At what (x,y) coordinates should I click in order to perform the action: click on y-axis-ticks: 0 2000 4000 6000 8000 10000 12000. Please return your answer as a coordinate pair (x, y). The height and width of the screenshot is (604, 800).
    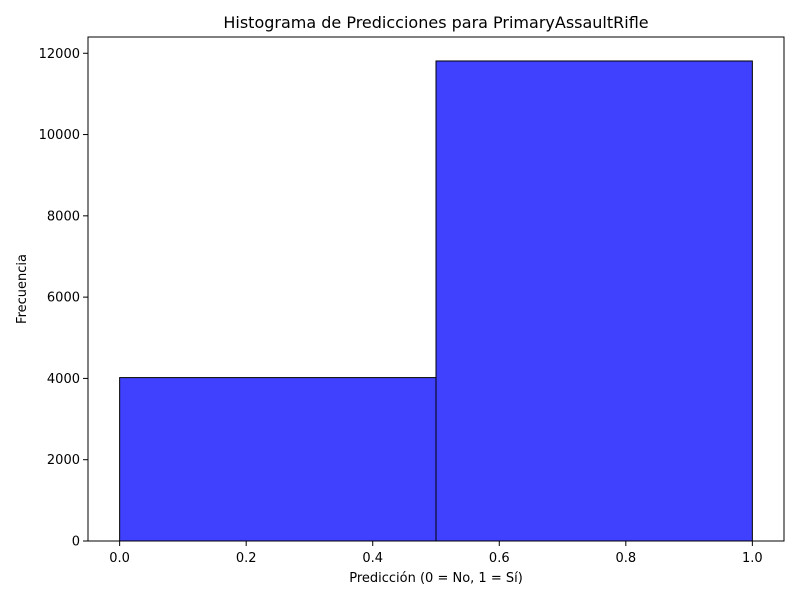
    Looking at the image, I should click on (63, 298).